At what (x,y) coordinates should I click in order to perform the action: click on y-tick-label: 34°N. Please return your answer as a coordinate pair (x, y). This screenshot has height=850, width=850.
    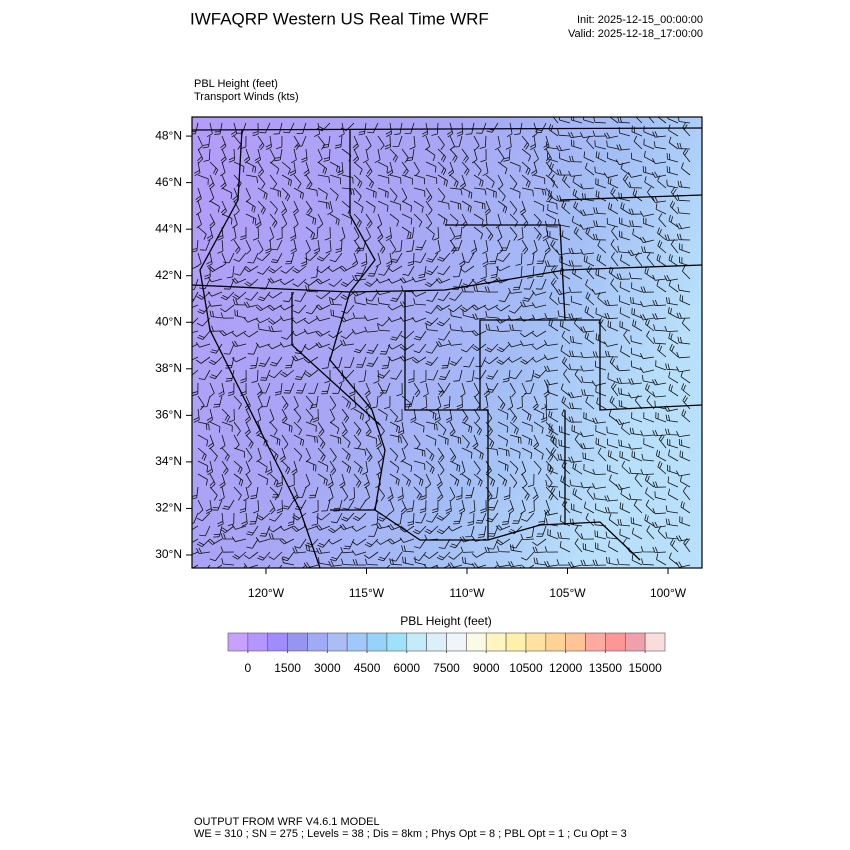
    Looking at the image, I should click on (168, 461).